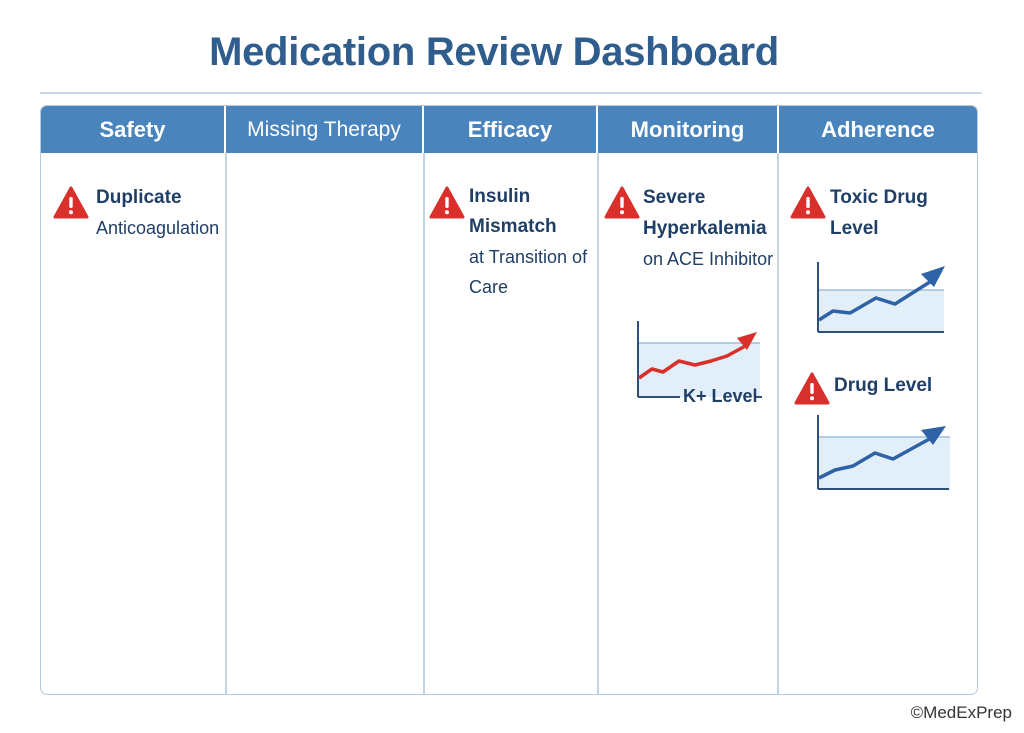 Image resolution: width=1024 pixels, height=733 pixels. I want to click on card-subtitle: on ACE Inhibitor, so click(708, 259).